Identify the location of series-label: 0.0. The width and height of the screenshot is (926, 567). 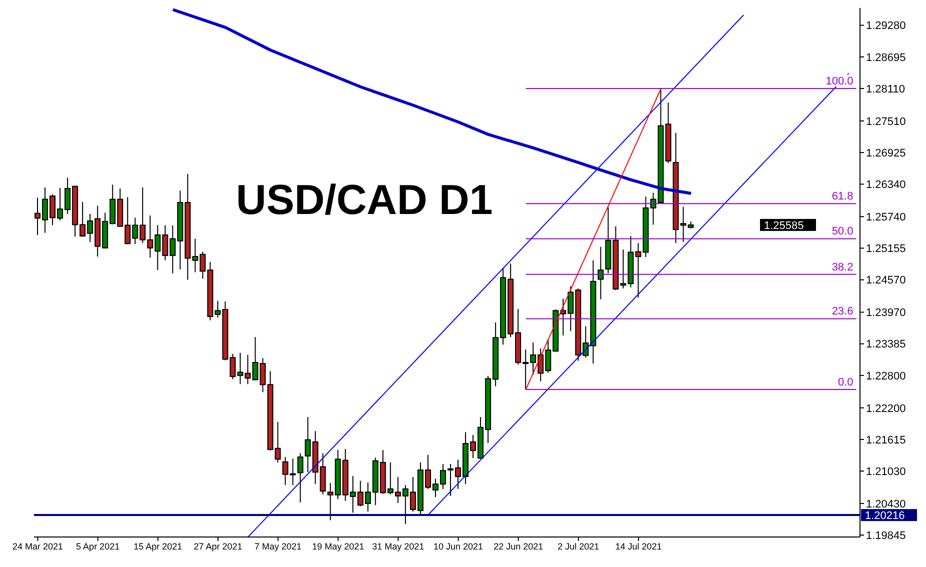
(846, 382).